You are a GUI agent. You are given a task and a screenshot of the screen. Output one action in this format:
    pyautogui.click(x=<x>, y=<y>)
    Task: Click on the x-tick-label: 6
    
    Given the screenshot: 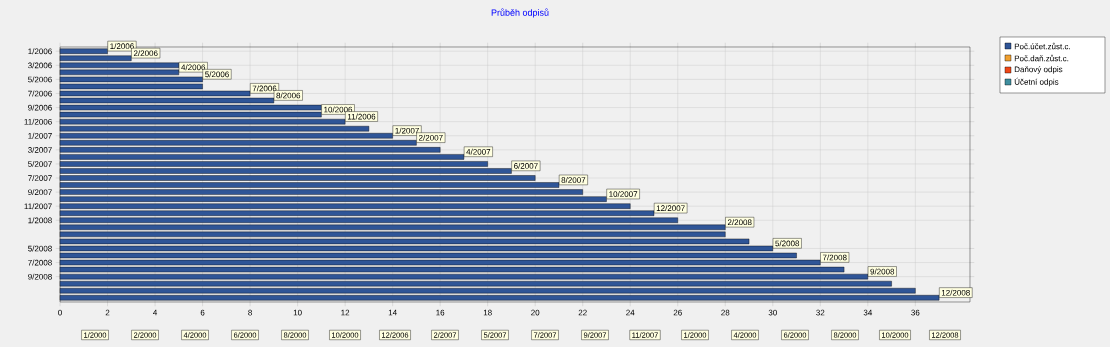 What is the action you would take?
    pyautogui.click(x=202, y=312)
    